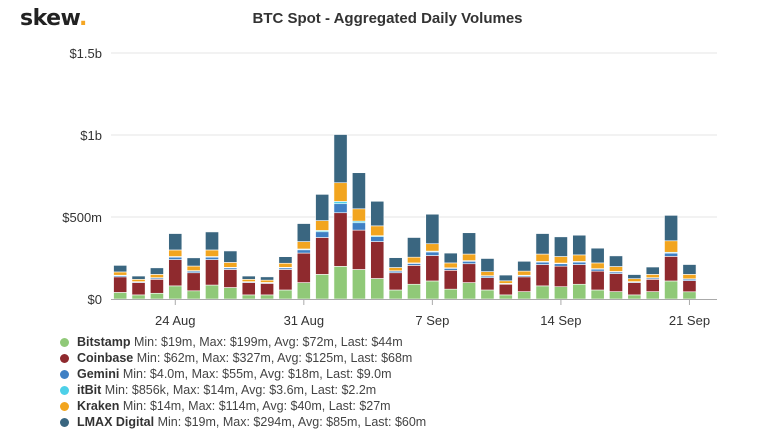  Describe the element at coordinates (105, 358) in the screenshot. I see `legend-series-name: Coinbase` at that location.